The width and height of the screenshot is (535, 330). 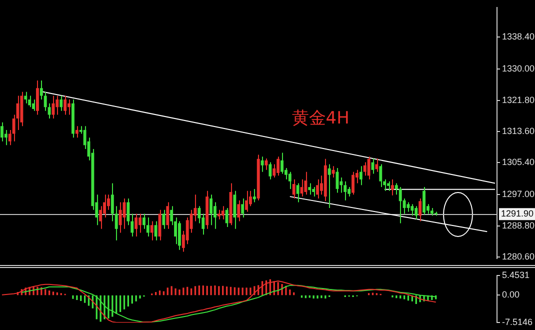 What do you see at coordinates (518, 225) in the screenshot?
I see `y-tick-label: 1288.80` at bounding box center [518, 225].